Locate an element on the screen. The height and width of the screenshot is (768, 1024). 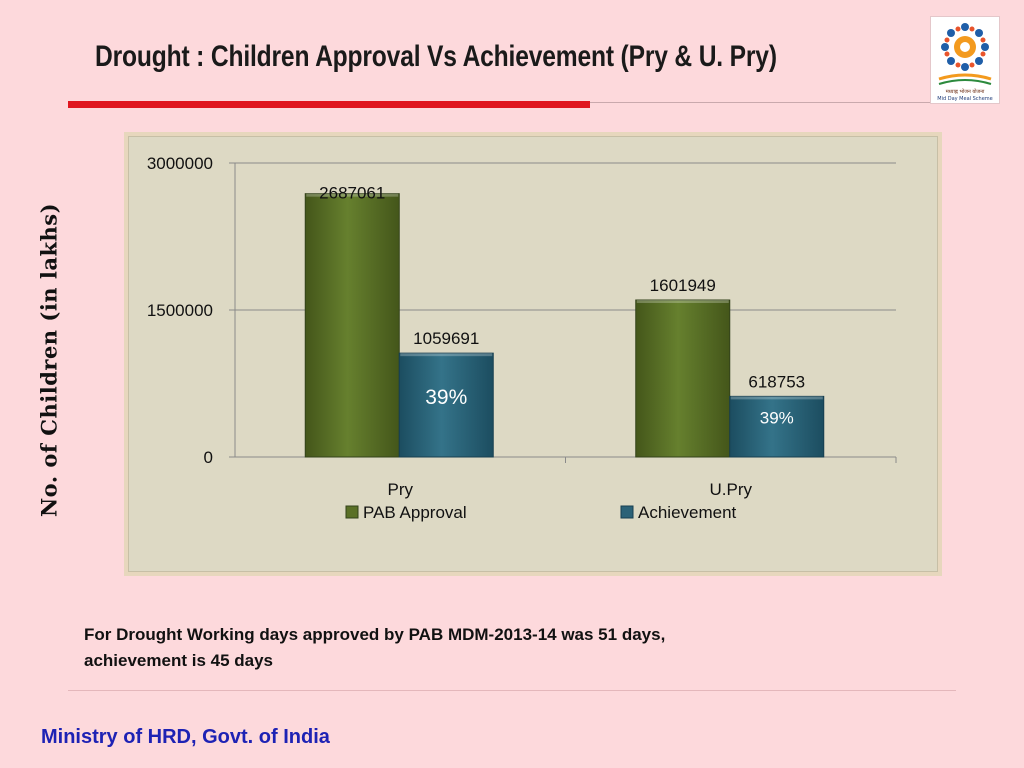
x-tick-label: Pry is located at coordinates (401, 489).